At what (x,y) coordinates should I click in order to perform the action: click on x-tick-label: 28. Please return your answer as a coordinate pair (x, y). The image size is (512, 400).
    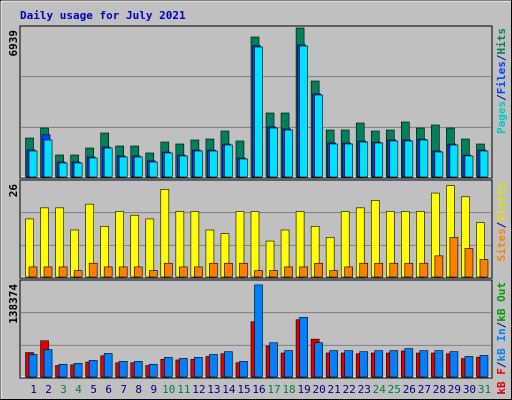
    Looking at the image, I should click on (439, 389).